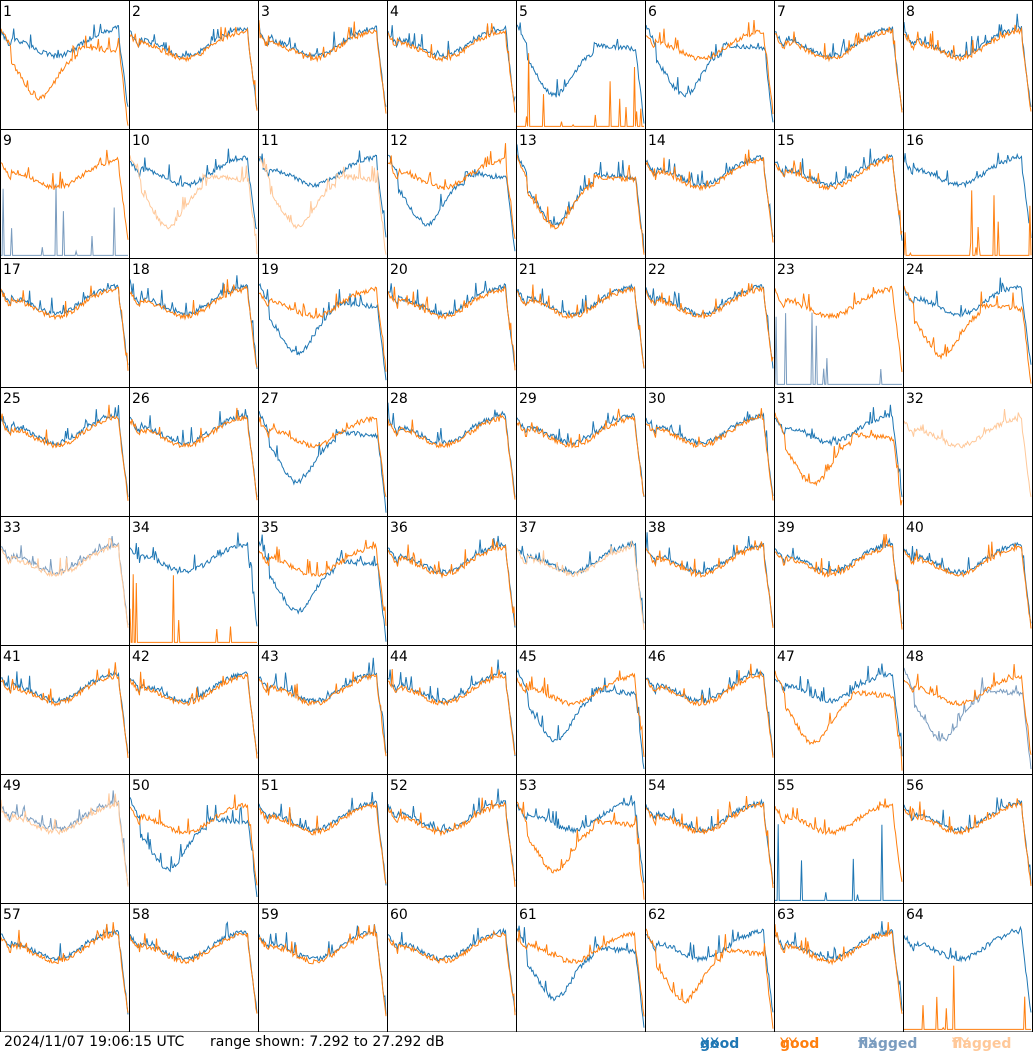 Image resolution: width=1033 pixels, height=1053 pixels. I want to click on antenna-panel-64: 64, so click(967, 968).